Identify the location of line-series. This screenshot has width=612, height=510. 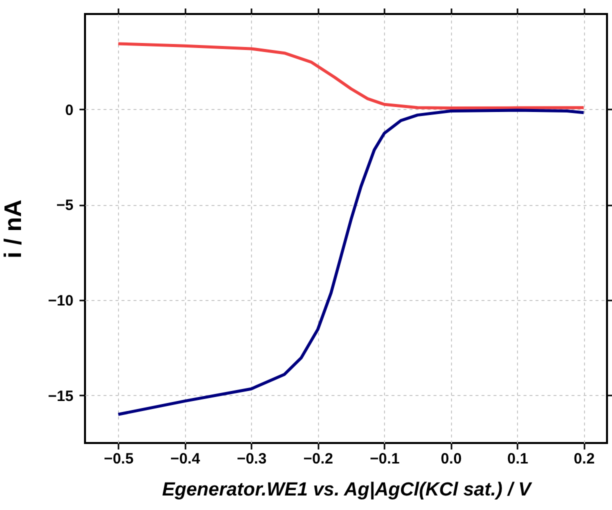
(351, 76).